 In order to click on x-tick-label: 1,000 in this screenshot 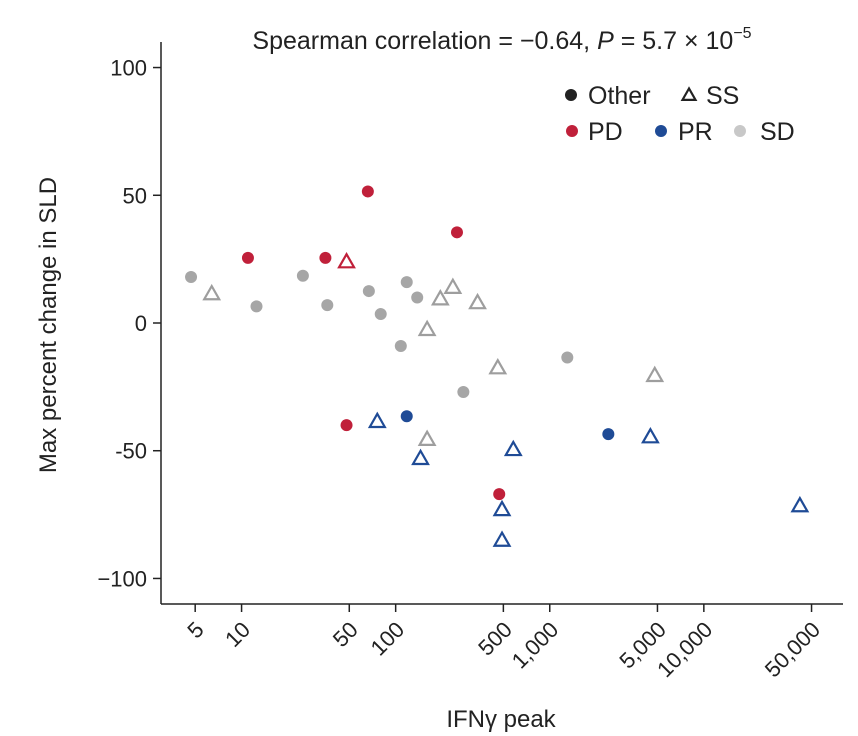, I will do `click(535, 645)`.